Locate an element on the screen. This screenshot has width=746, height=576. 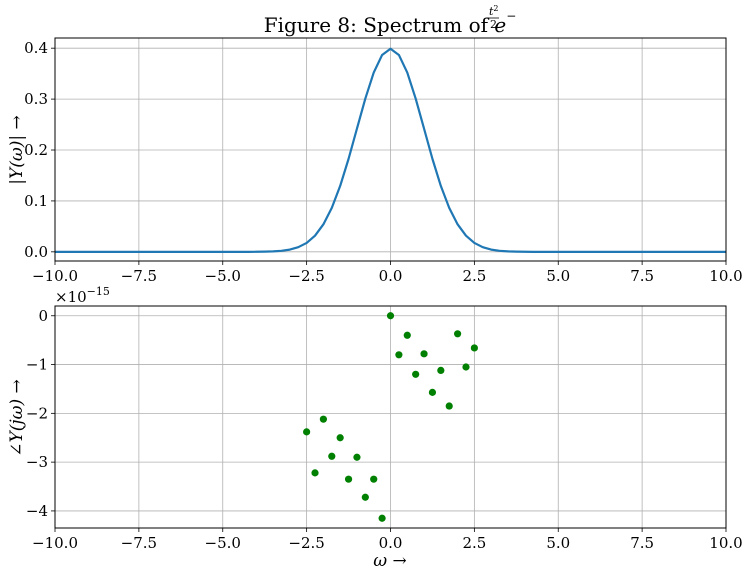
ax2-ytick-label: −4 is located at coordinates (37, 511).